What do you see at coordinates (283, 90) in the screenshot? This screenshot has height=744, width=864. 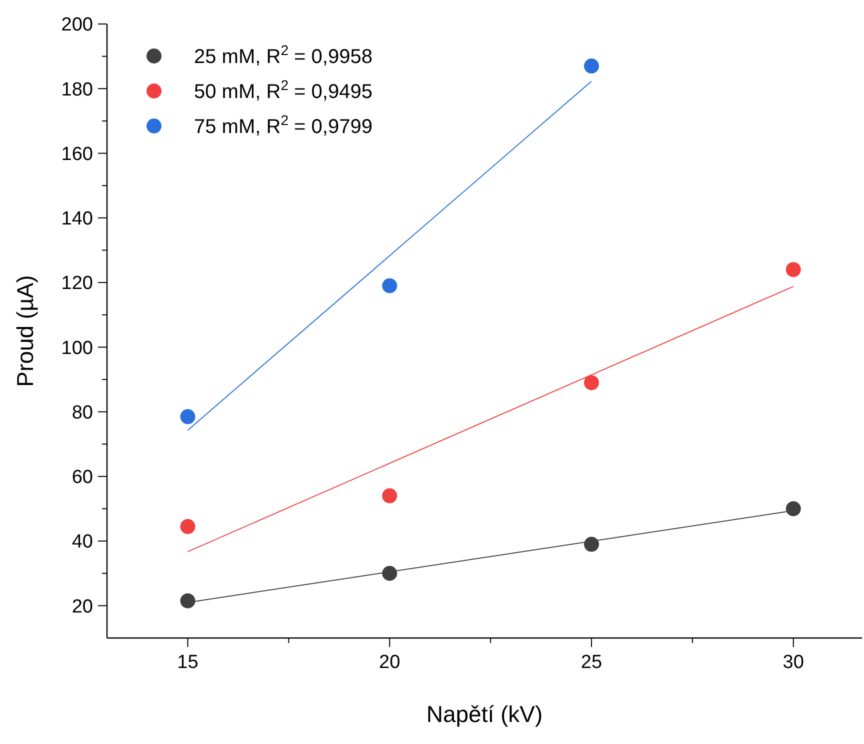 I see `legend-label: 50 mM, R$^{2}$ = 0,9495` at bounding box center [283, 90].